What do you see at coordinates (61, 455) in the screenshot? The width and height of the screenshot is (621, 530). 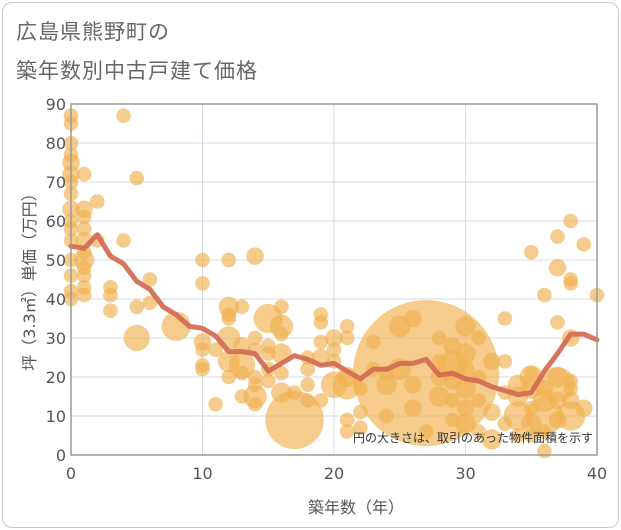 I see `y-tick-label: 0` at bounding box center [61, 455].